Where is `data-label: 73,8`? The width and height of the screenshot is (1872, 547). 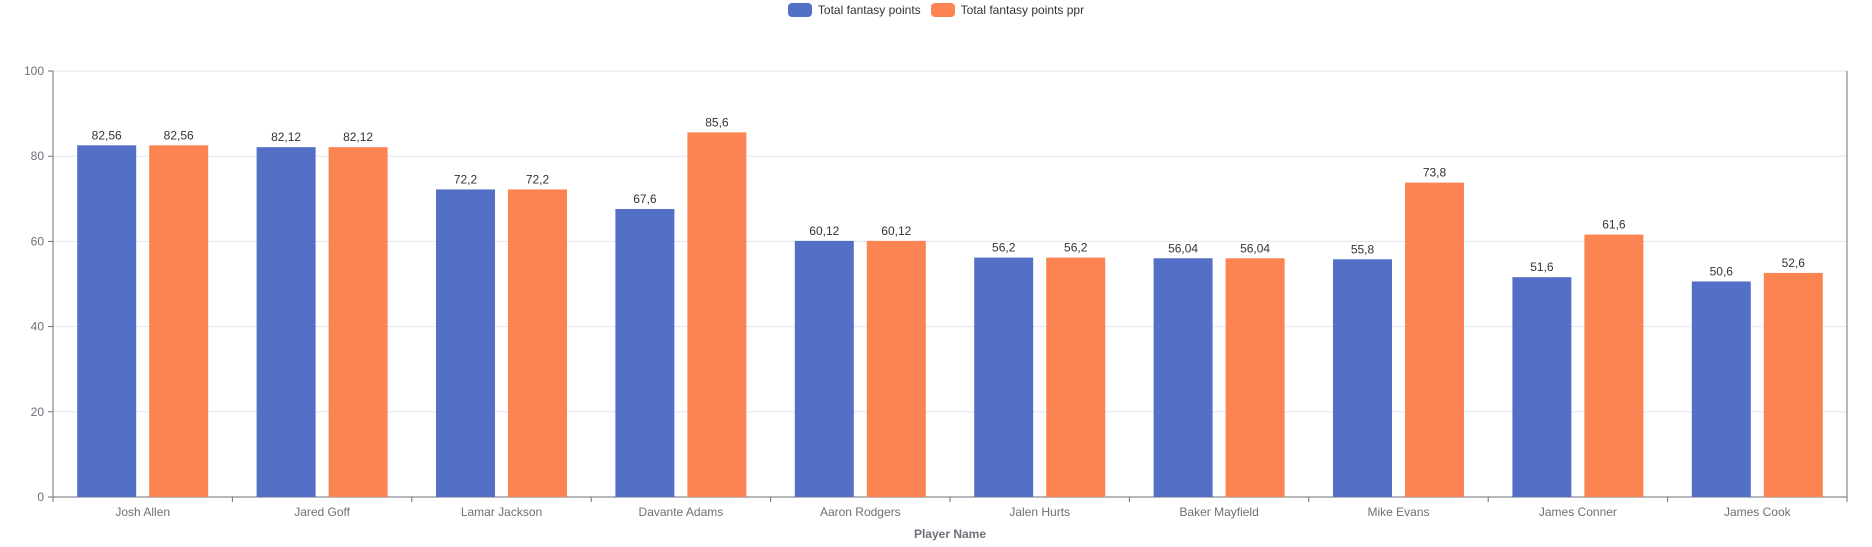 data-label: 73,8 is located at coordinates (1435, 173).